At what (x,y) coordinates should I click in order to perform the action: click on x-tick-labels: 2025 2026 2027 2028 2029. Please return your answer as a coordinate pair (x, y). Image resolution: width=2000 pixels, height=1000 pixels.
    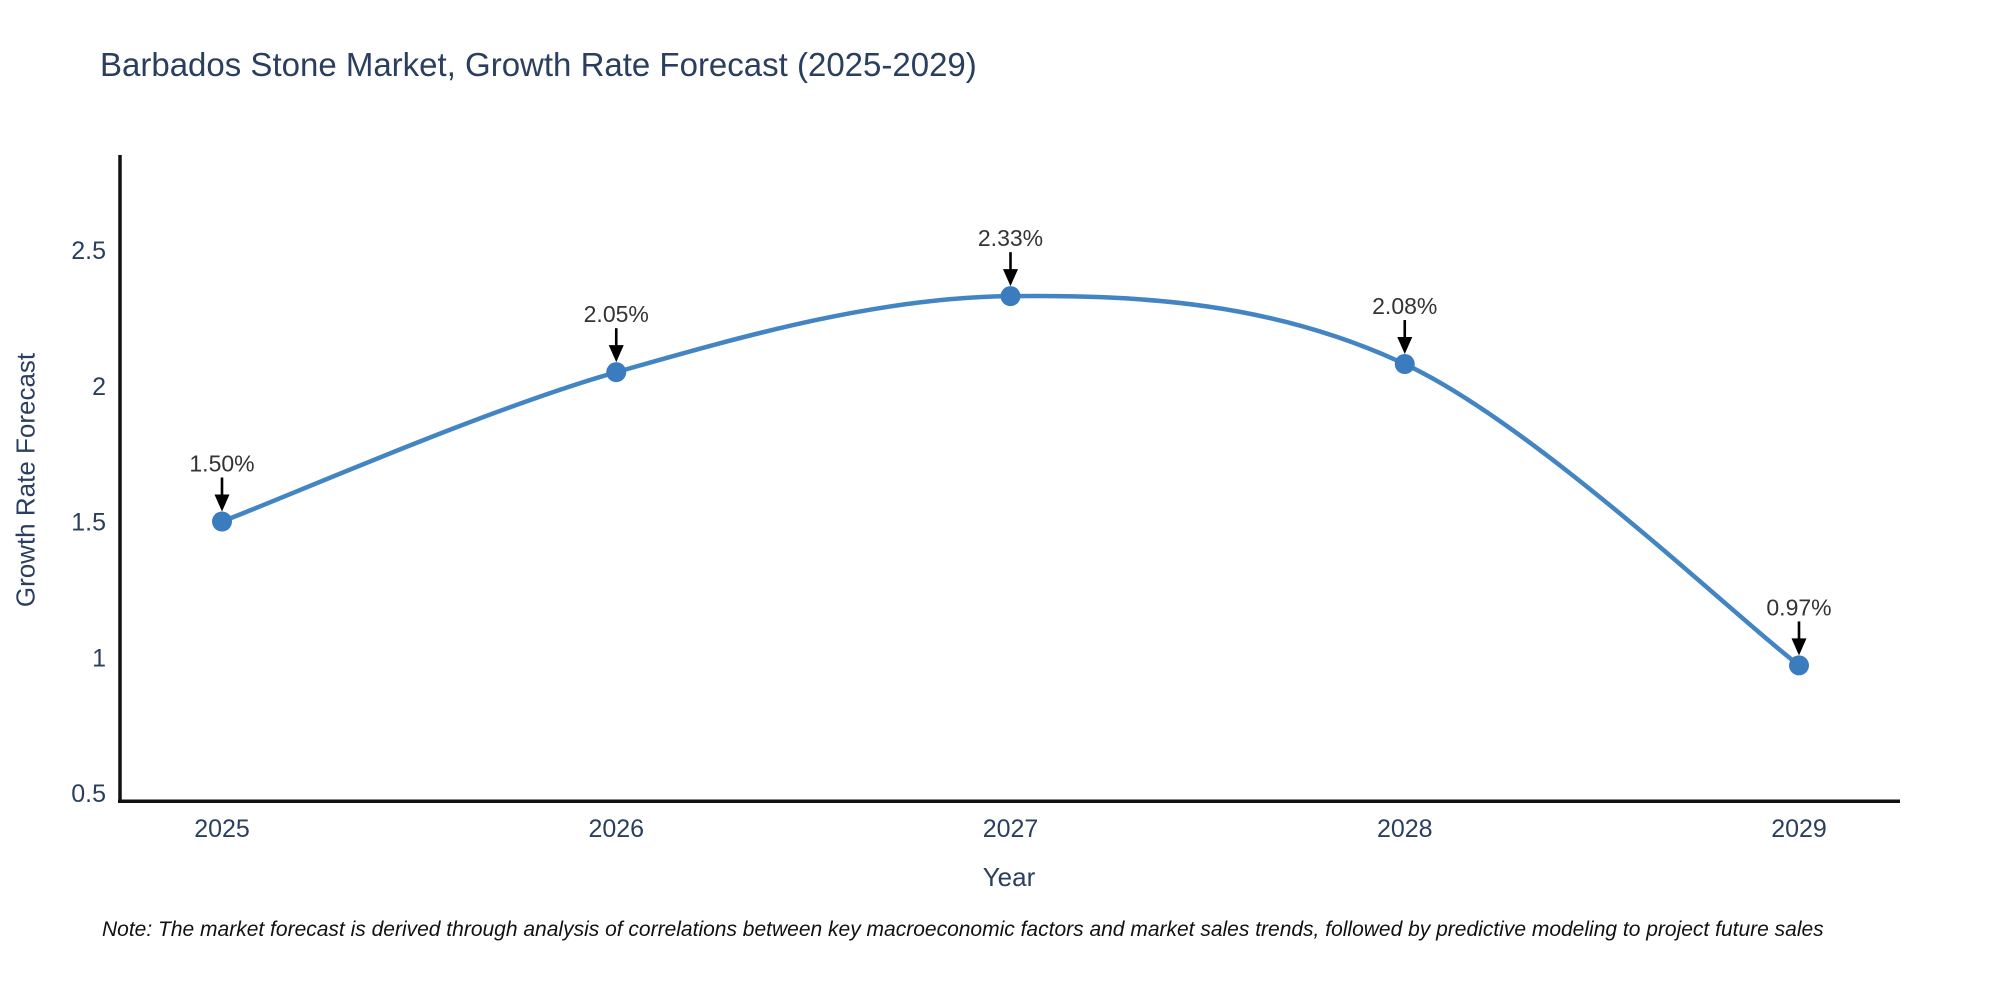
    Looking at the image, I should click on (1010, 829).